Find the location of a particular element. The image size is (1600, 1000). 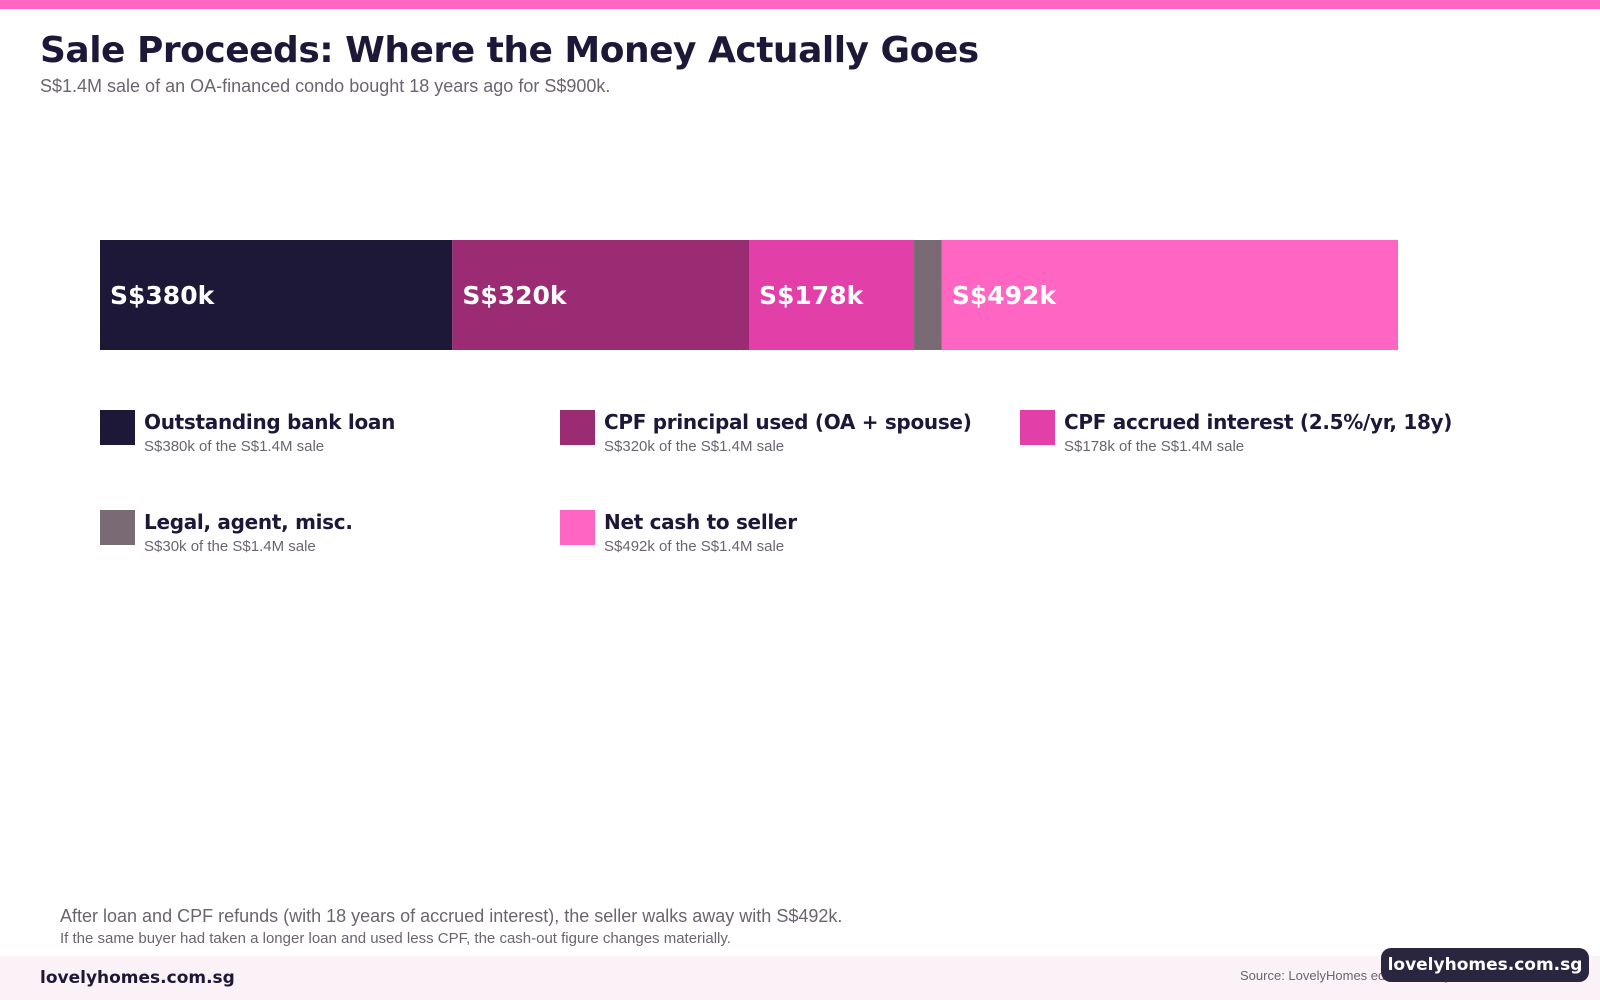

footer-brand: lovelyhomes.com.sg is located at coordinates (137, 978).